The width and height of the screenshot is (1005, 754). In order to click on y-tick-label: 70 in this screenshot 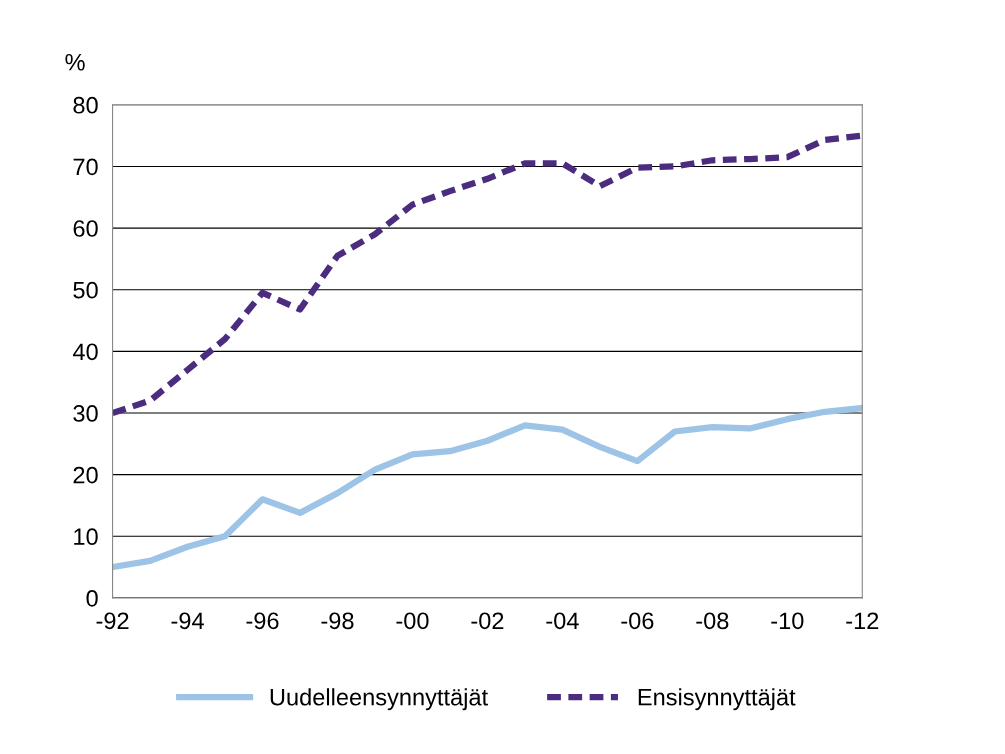, I will do `click(85, 167)`.